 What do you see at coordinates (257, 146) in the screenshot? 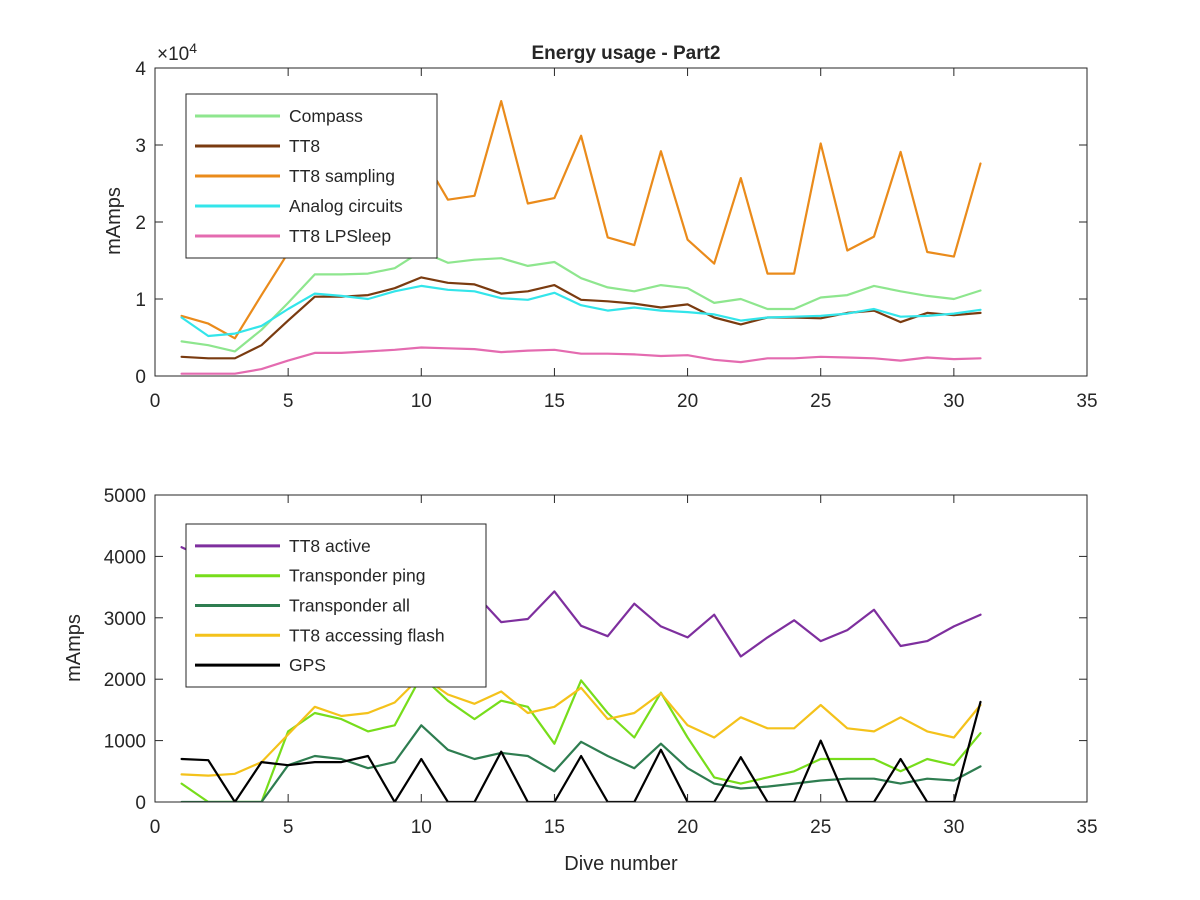
I see `top-legend-item: TT8` at bounding box center [257, 146].